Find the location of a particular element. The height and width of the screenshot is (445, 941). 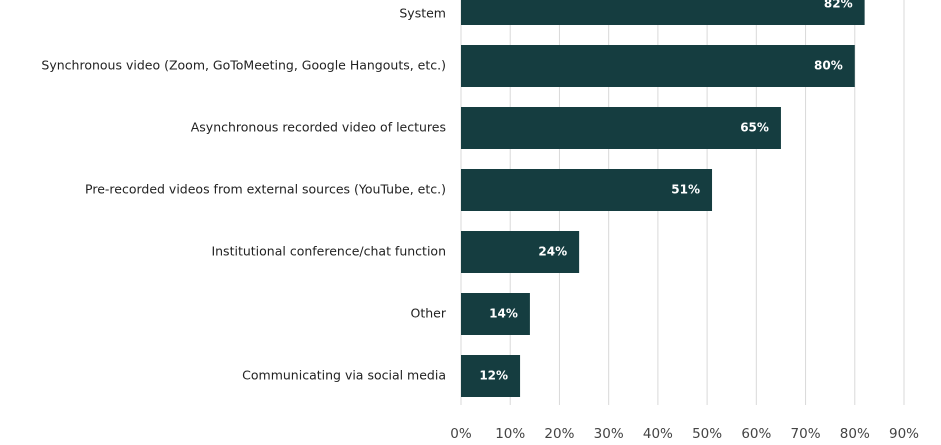

x-tick-label: 0% is located at coordinates (461, 434).